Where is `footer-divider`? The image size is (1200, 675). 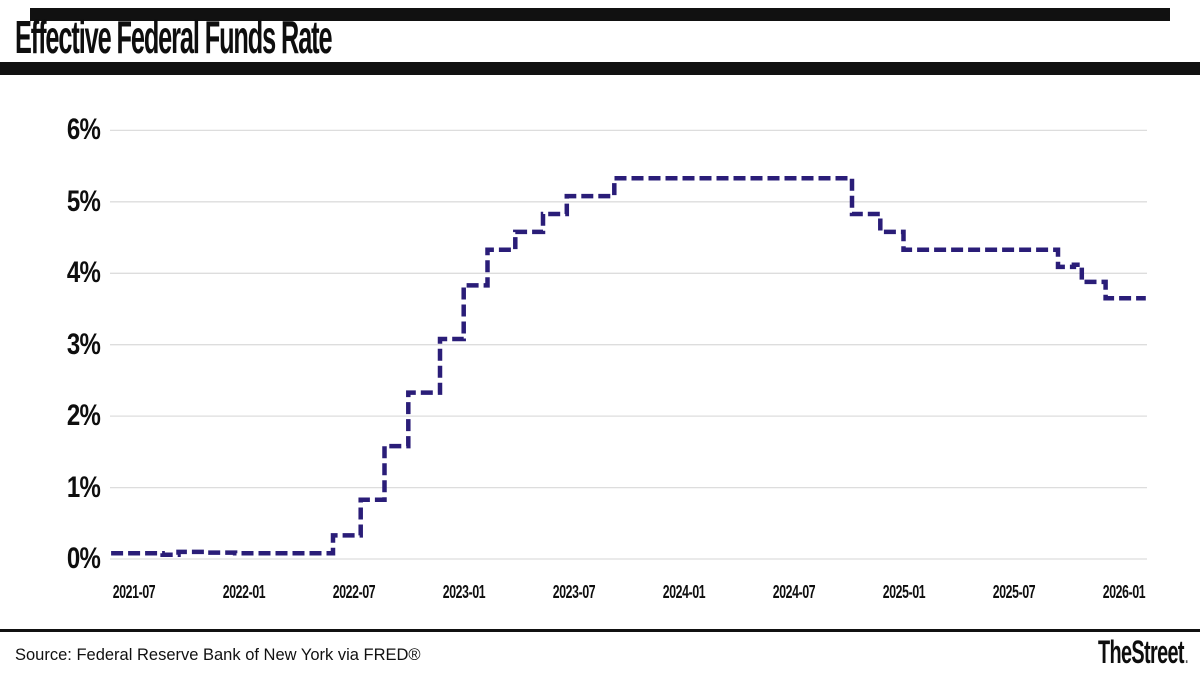
footer-divider is located at coordinates (600, 630).